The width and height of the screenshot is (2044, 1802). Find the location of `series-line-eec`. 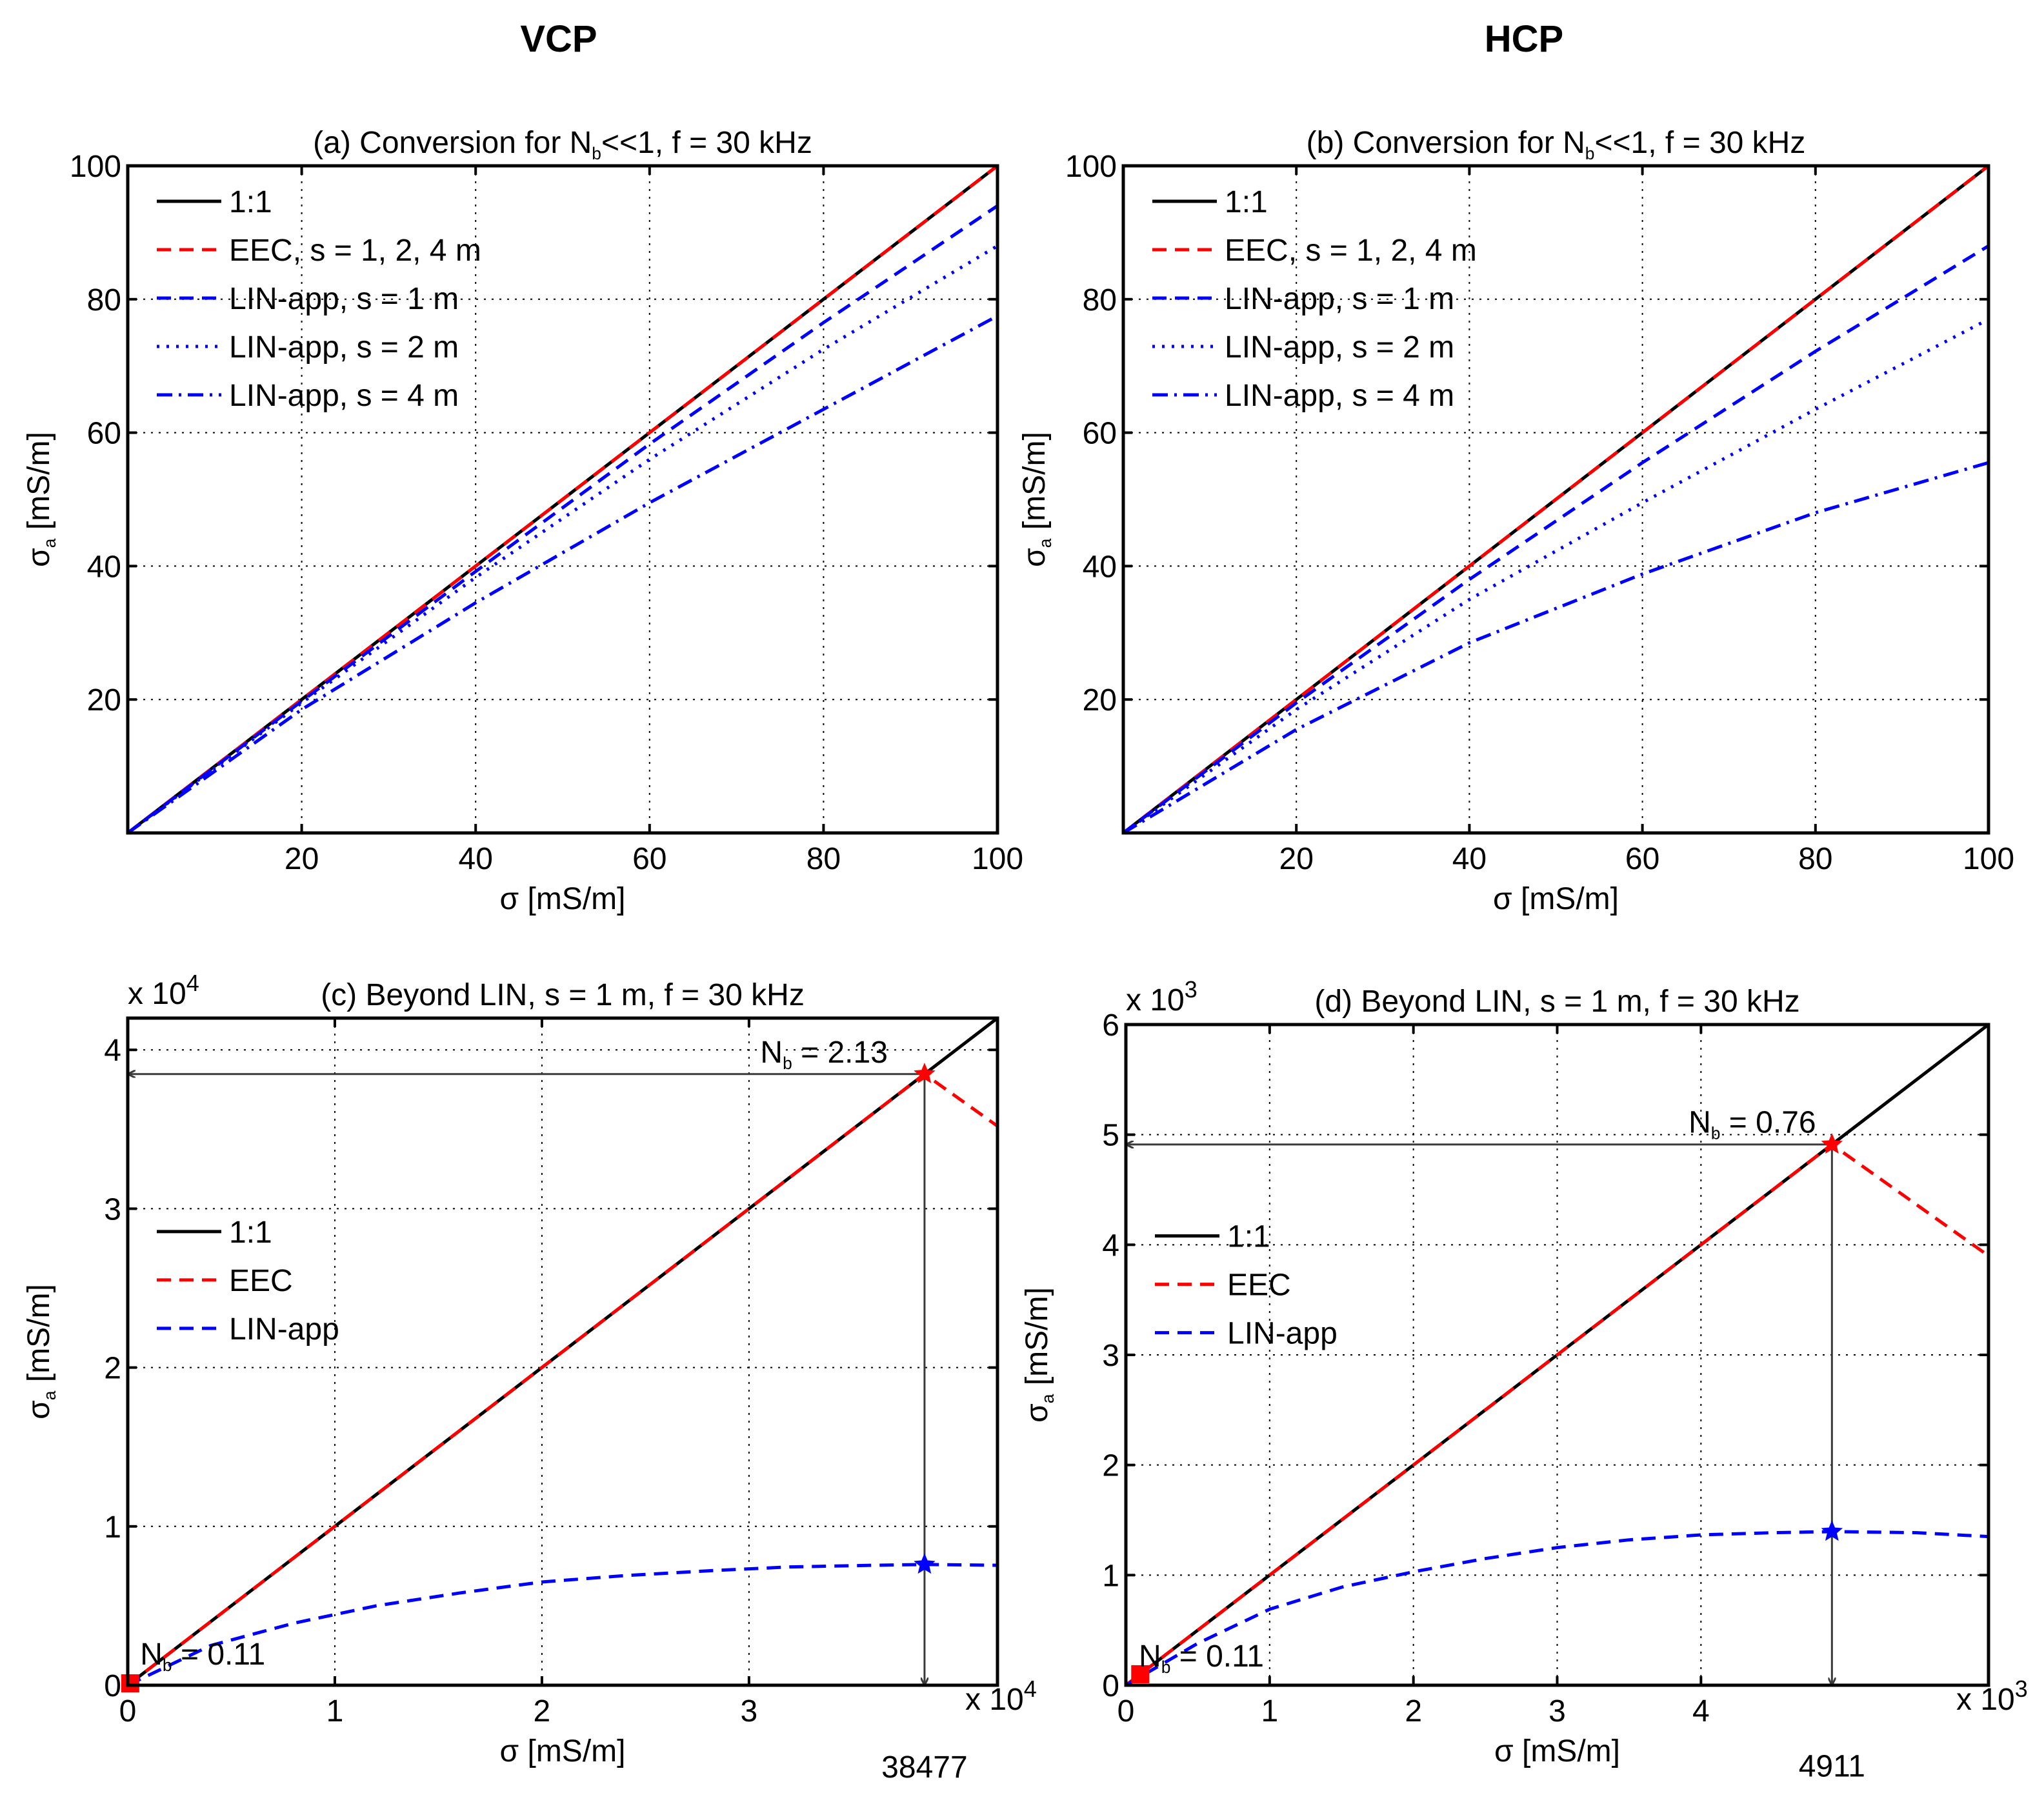

series-line-eec is located at coordinates (562, 1378).